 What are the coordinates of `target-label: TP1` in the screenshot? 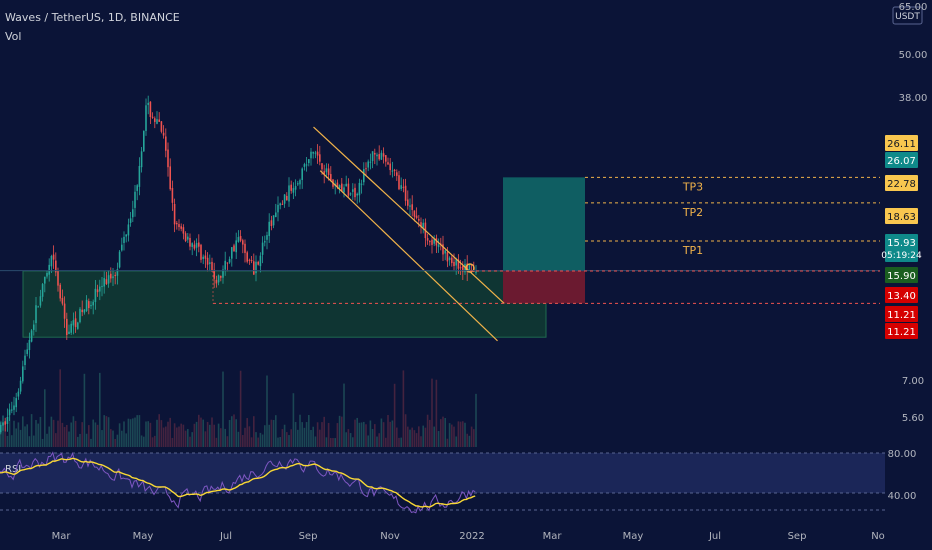 It's located at (692, 250).